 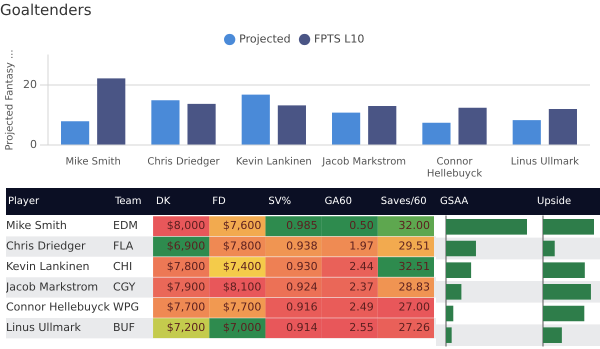 What do you see at coordinates (361, 266) in the screenshot?
I see `data-label: 2.44` at bounding box center [361, 266].